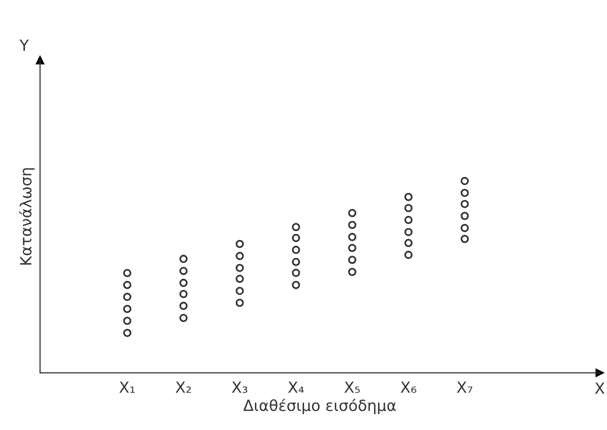 The image size is (607, 430). What do you see at coordinates (352, 387) in the screenshot?
I see `x-tick-label: X₅` at bounding box center [352, 387].